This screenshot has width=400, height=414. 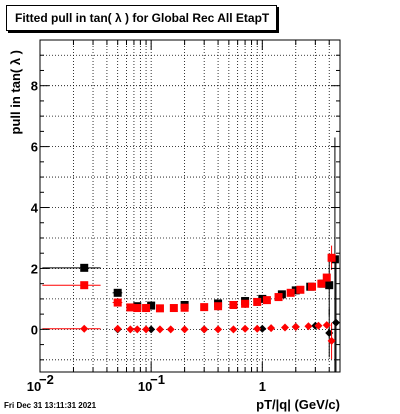 I want to click on x-tick-exponent: −1, so click(x=157, y=379).